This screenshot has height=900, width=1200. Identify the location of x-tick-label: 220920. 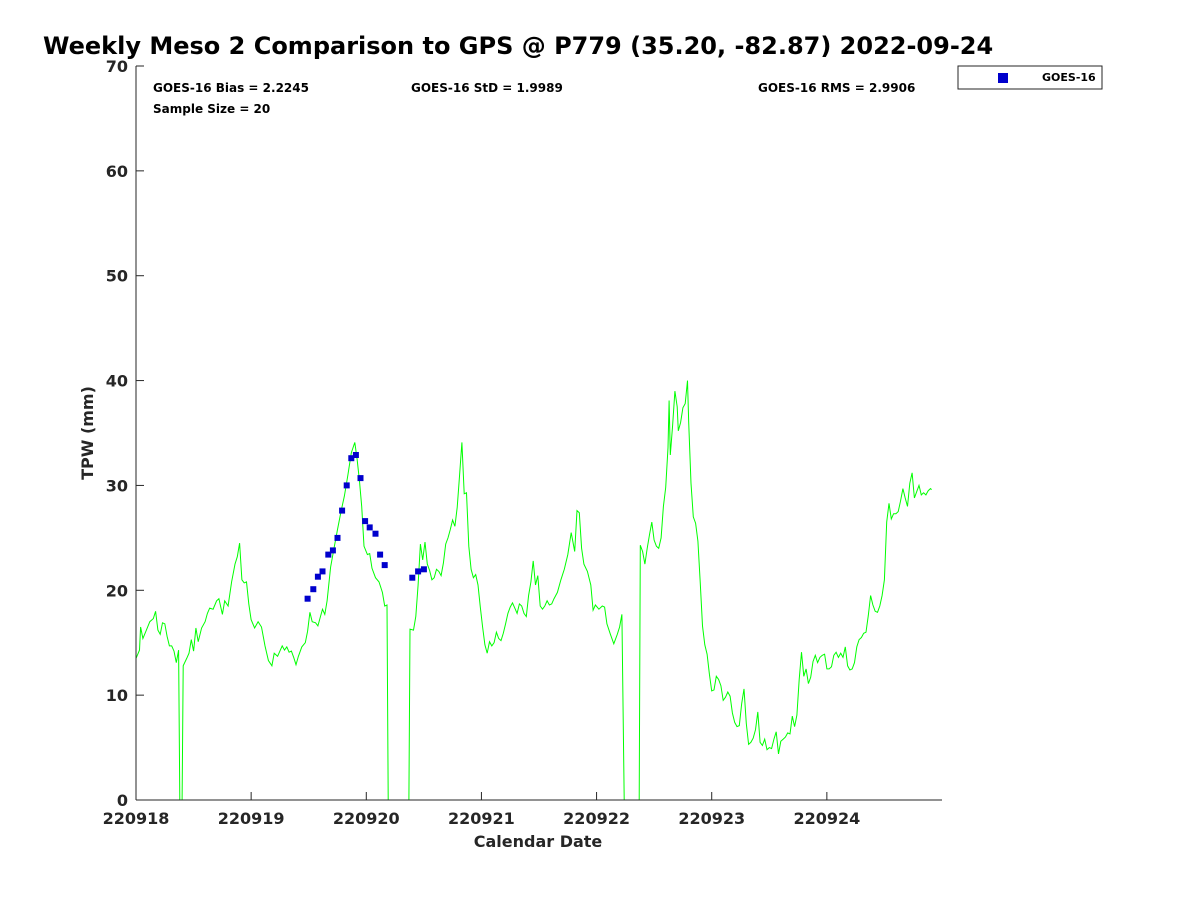
(366, 818).